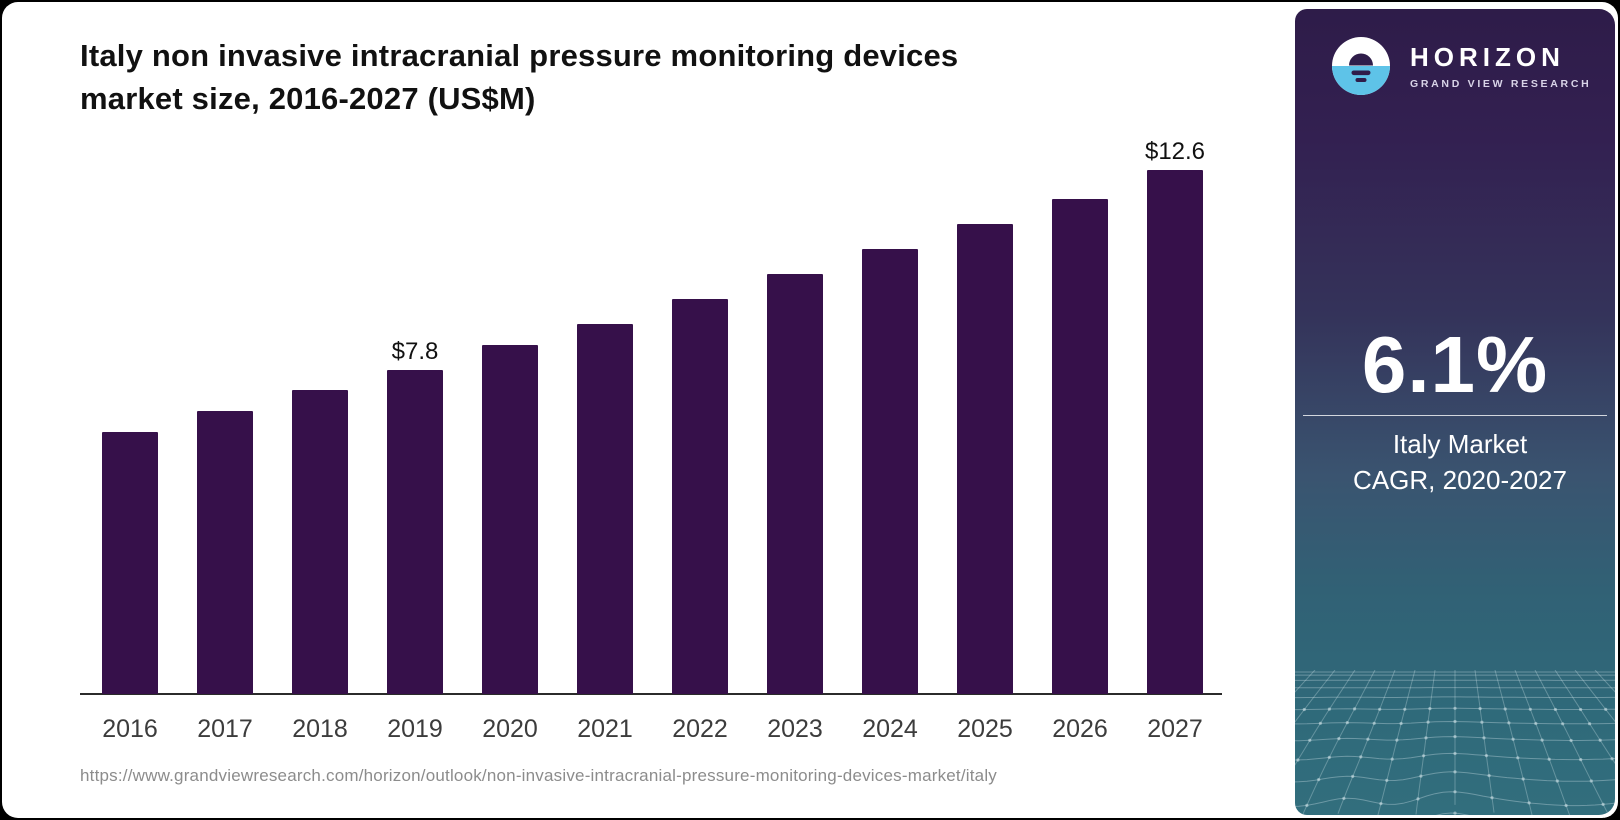  What do you see at coordinates (415, 532) in the screenshot?
I see `bar-2019` at bounding box center [415, 532].